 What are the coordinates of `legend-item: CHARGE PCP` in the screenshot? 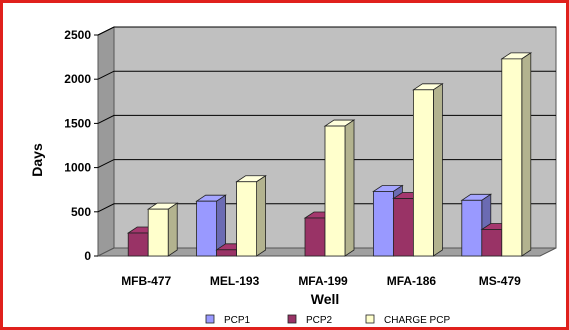 It's located at (407, 320).